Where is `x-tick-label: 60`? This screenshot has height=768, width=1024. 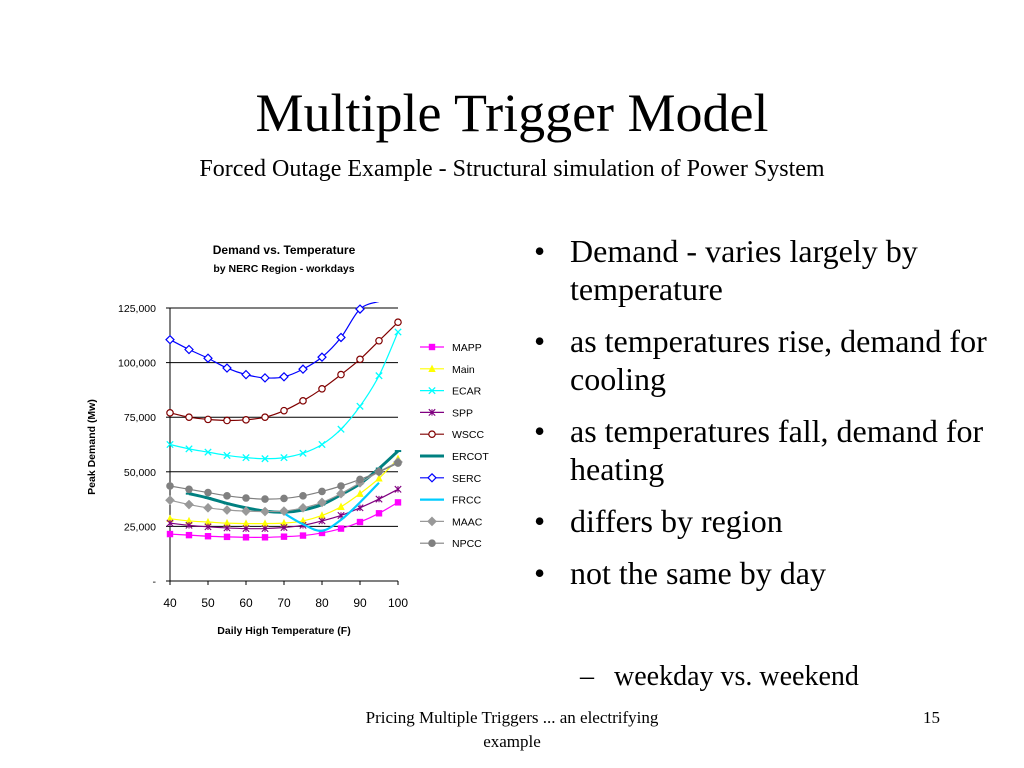
x-tick-label: 60 is located at coordinates (246, 603).